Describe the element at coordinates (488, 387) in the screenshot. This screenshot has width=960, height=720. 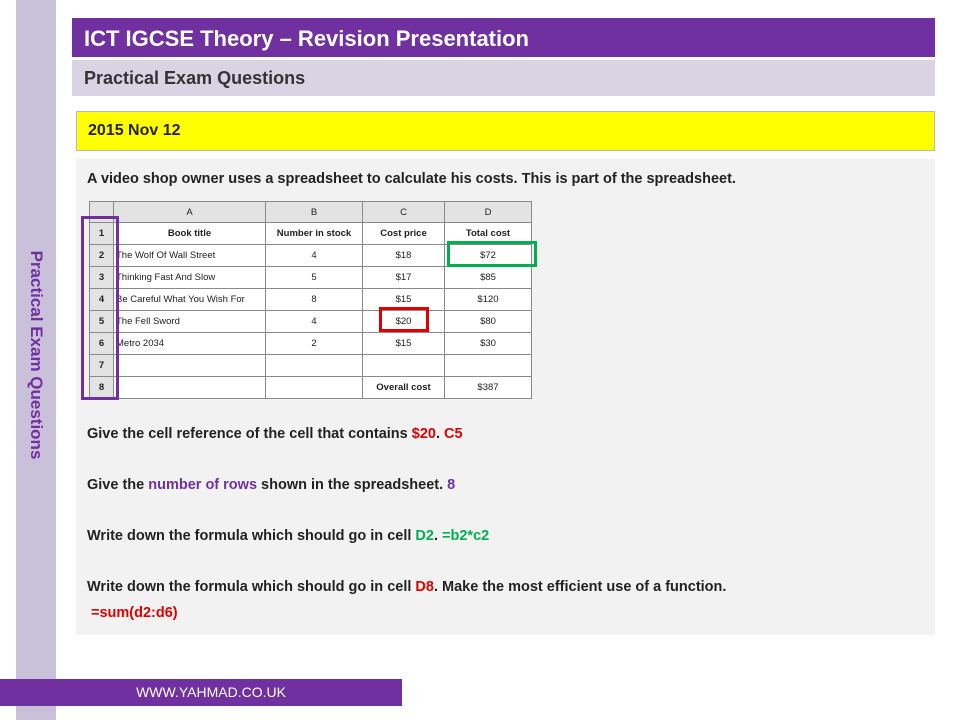
I see `overall-cost-value: $387` at that location.